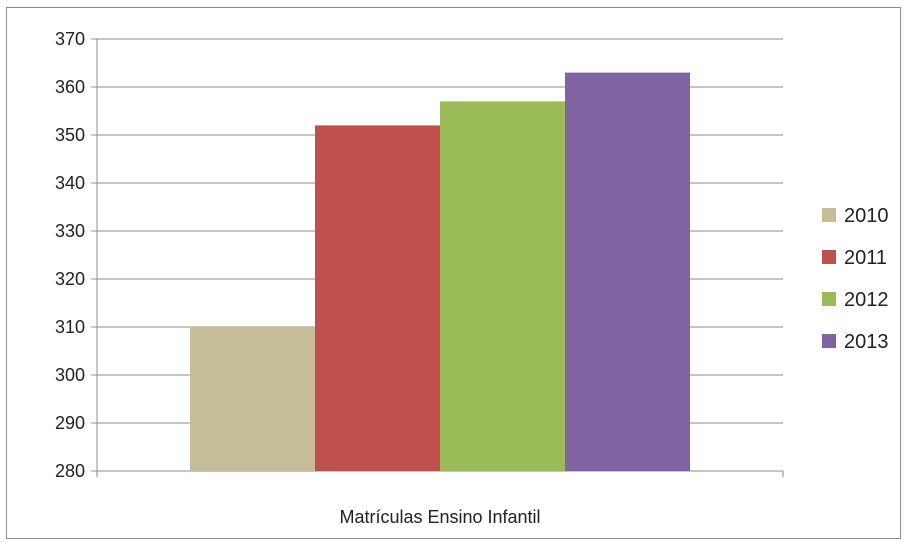 This screenshot has width=909, height=546. What do you see at coordinates (439, 517) in the screenshot?
I see `x-category-label: Matrículas Ensino Infantil` at bounding box center [439, 517].